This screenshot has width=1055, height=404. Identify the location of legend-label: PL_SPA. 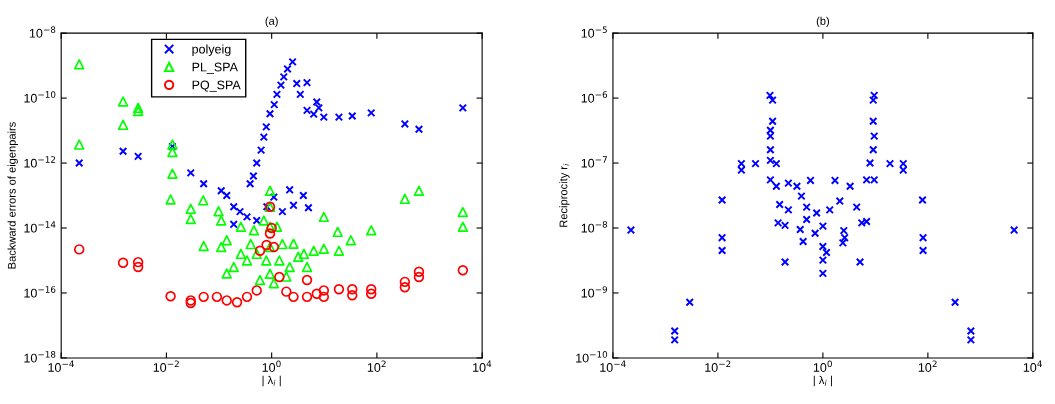
(215, 68).